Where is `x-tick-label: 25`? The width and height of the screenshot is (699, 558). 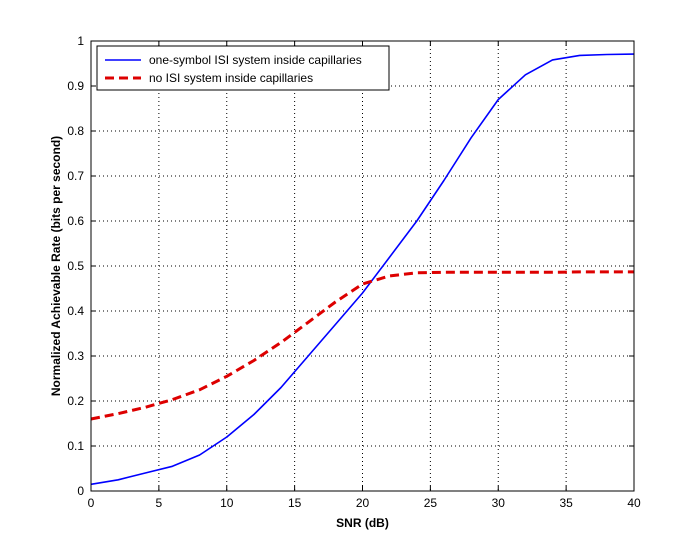
x-tick-label: 25 is located at coordinates (431, 503).